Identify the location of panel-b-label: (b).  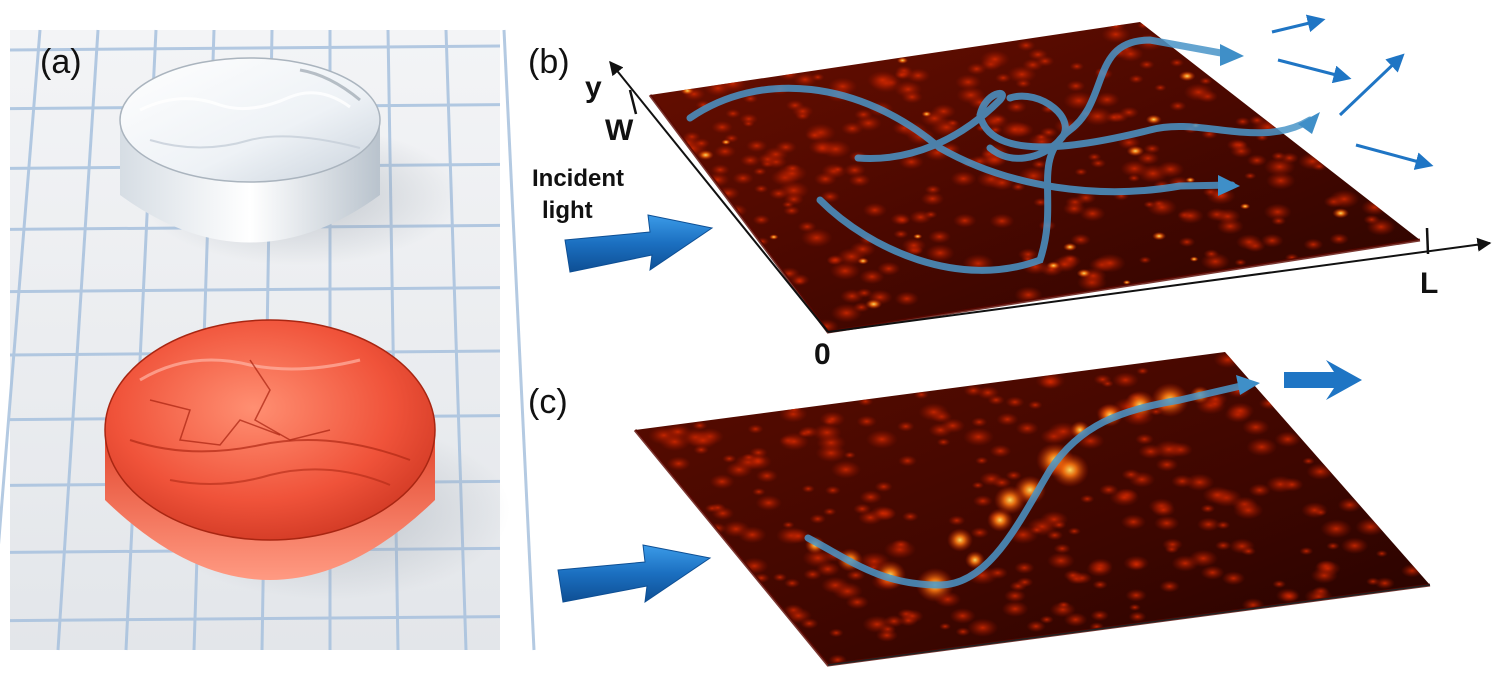
(549, 62).